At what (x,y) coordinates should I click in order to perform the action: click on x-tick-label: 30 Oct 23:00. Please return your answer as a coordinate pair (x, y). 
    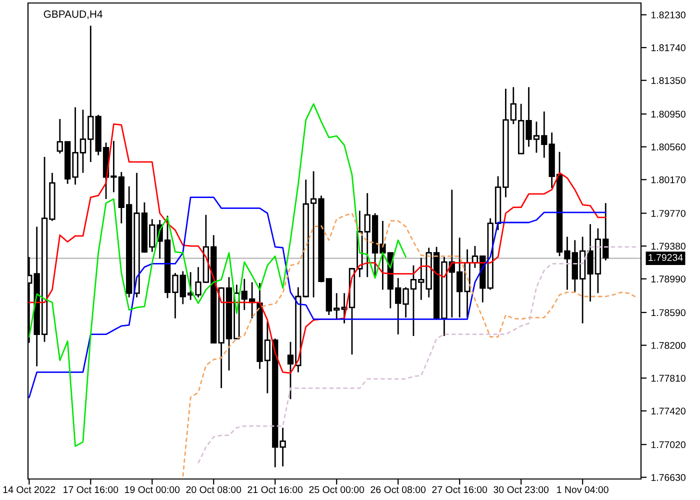
    Looking at the image, I should click on (521, 490).